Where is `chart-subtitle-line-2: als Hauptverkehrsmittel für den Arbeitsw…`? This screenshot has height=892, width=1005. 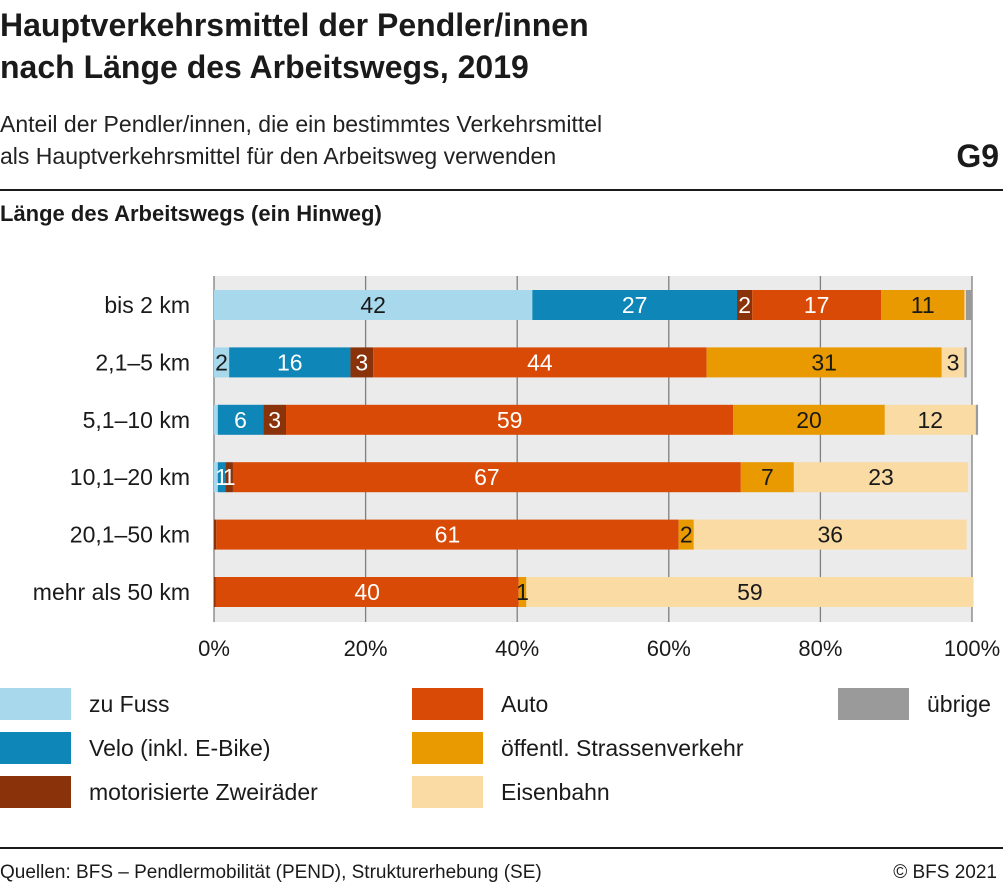 chart-subtitle-line-2: als Hauptverkehrsmittel für den Arbeitsw… is located at coordinates (278, 156).